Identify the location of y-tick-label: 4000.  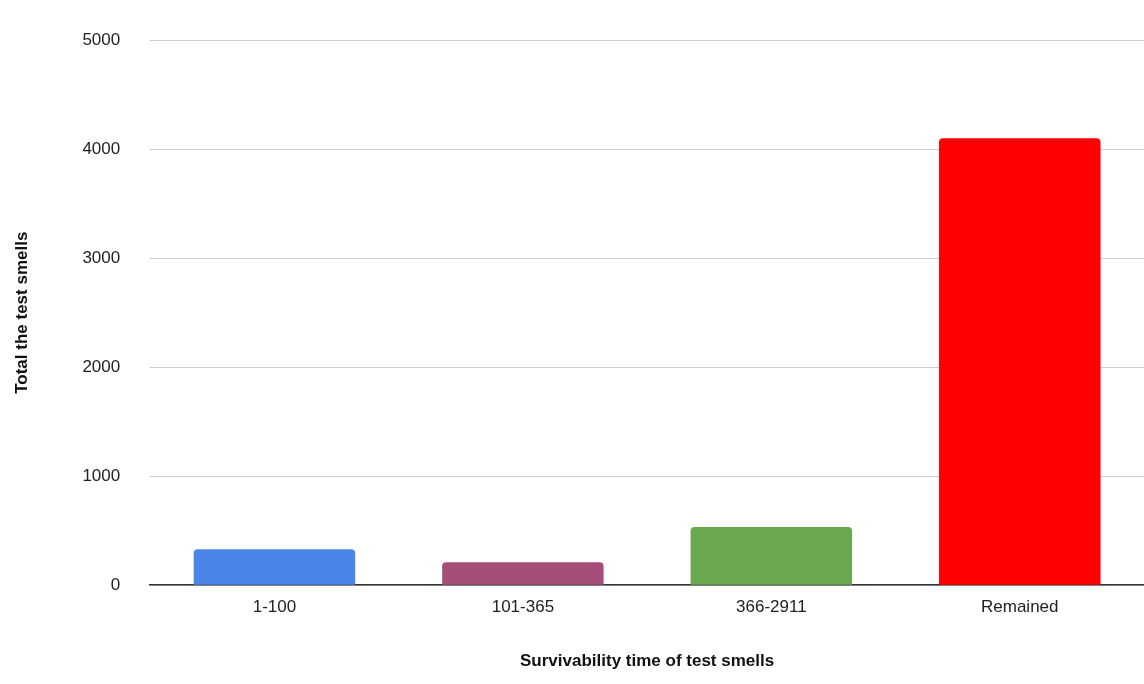
(101, 148).